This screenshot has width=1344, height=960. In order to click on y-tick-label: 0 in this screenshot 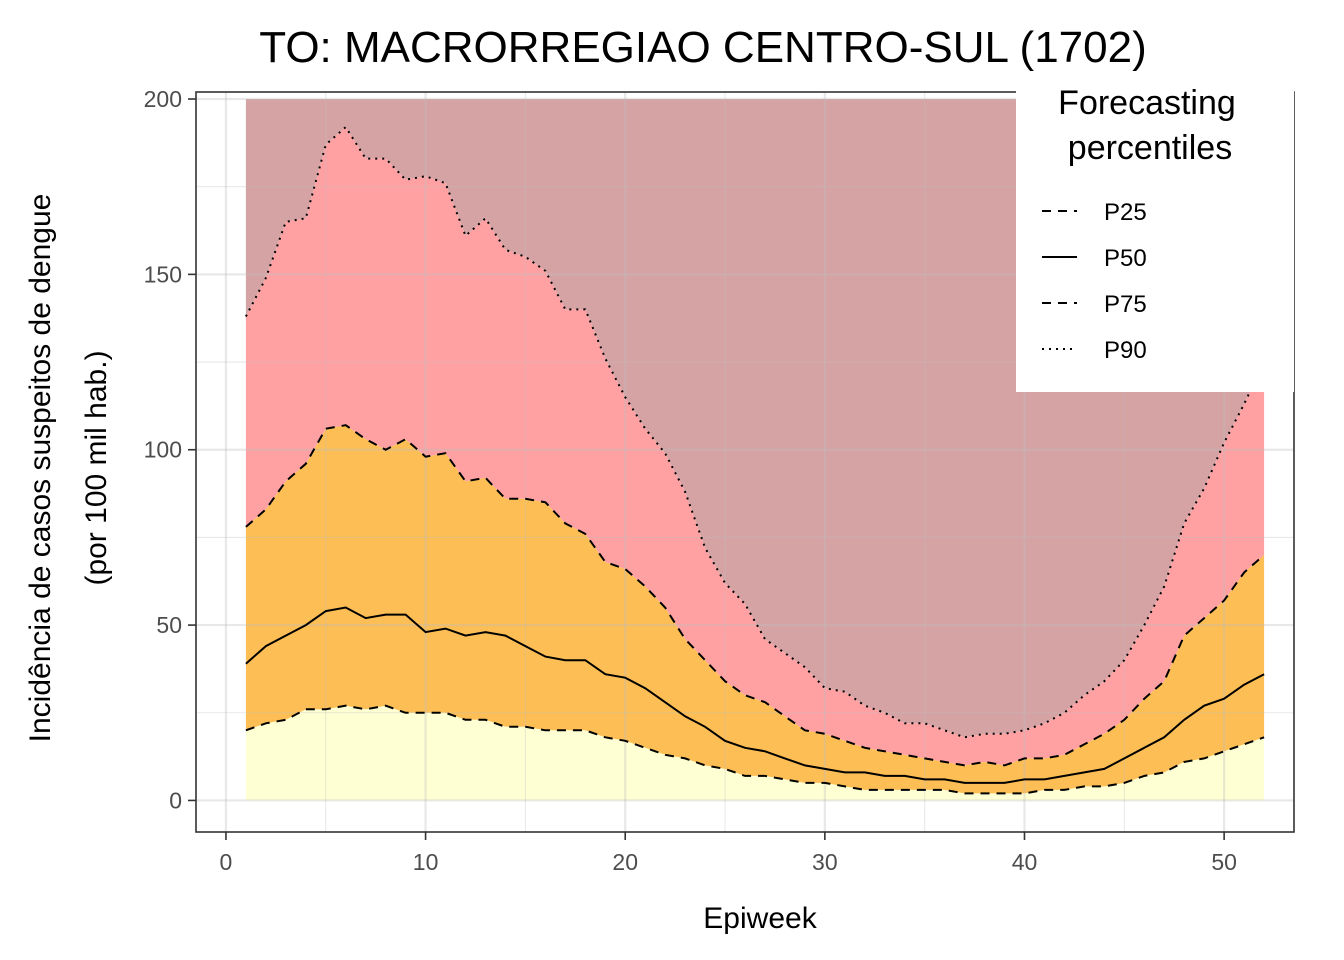, I will do `click(175, 800)`.